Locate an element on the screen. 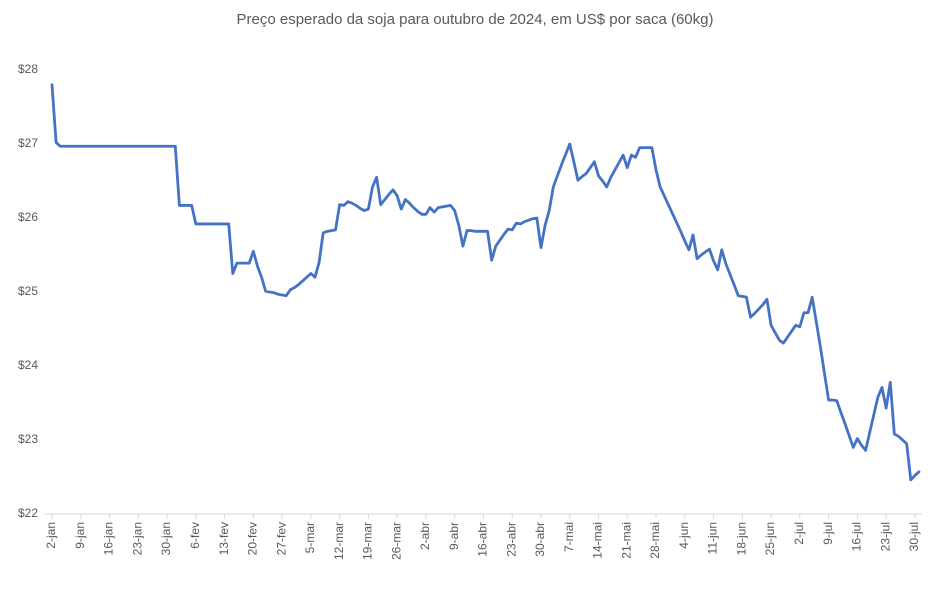 Image resolution: width=949 pixels, height=591 pixels. x-tick-label: 30-abr is located at coordinates (540, 539).